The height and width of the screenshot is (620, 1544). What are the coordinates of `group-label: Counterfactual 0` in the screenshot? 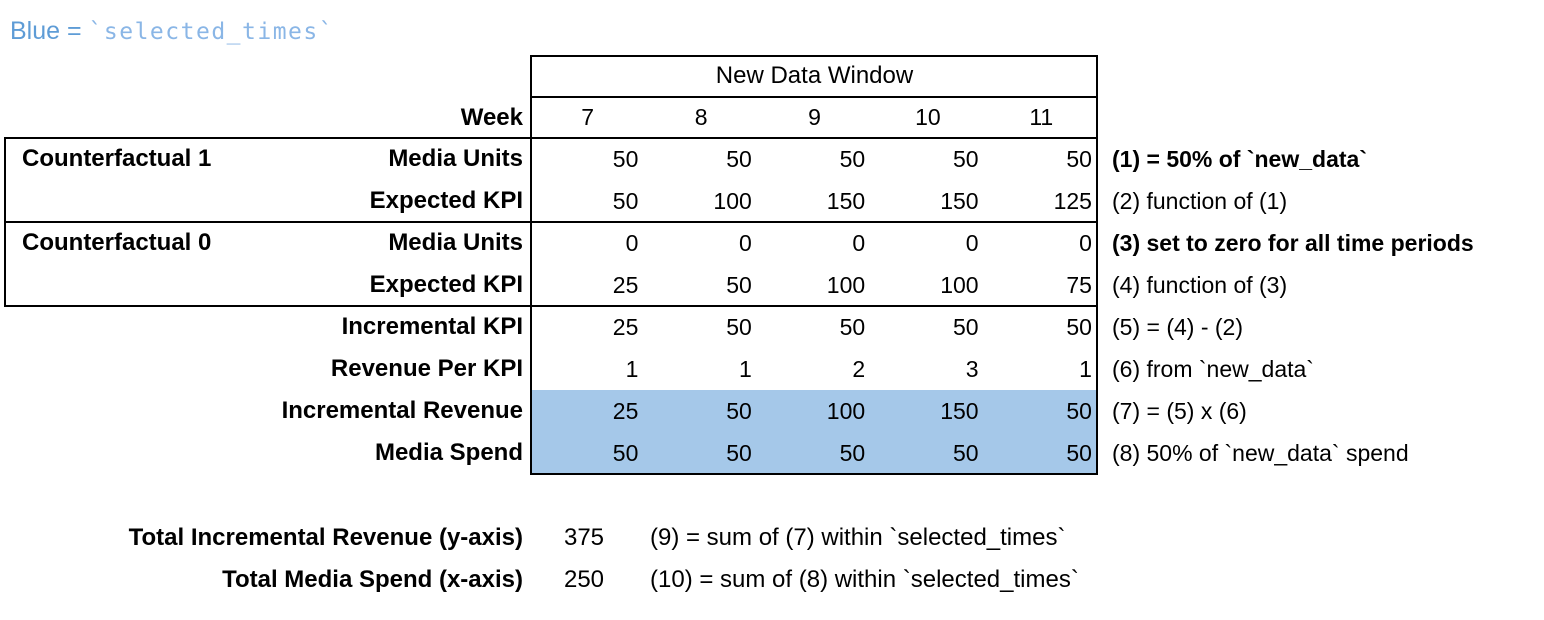 It's located at (117, 242).